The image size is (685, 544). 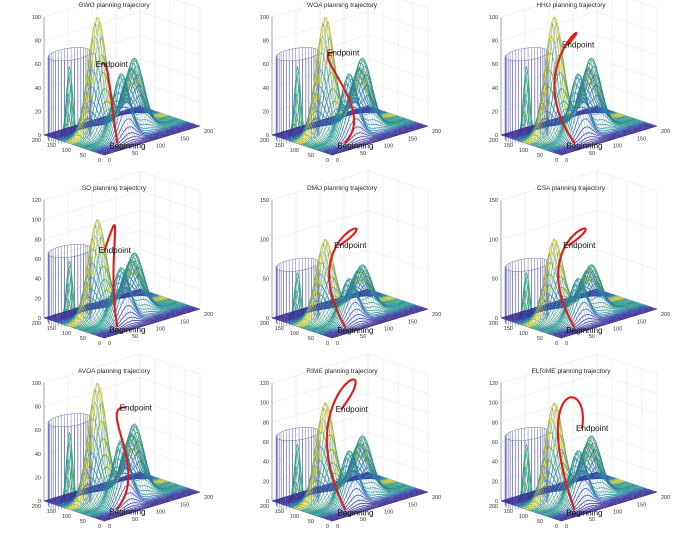 What do you see at coordinates (556, 344) in the screenshot?
I see `y-tick-label: 0` at bounding box center [556, 344].